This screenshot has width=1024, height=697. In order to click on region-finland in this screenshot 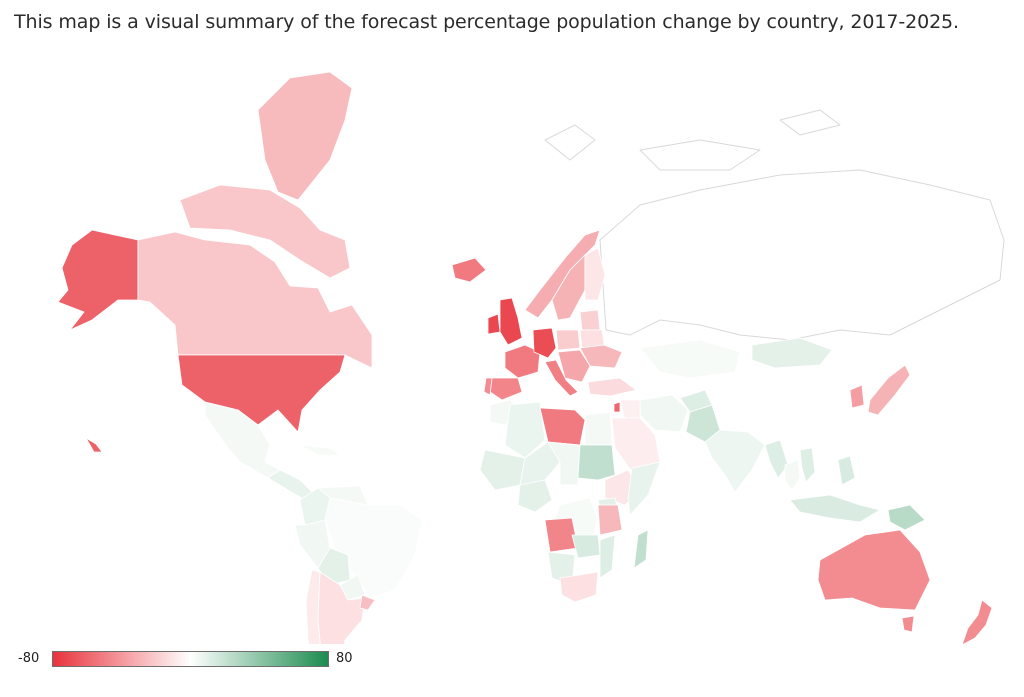, I will do `click(595, 274)`.